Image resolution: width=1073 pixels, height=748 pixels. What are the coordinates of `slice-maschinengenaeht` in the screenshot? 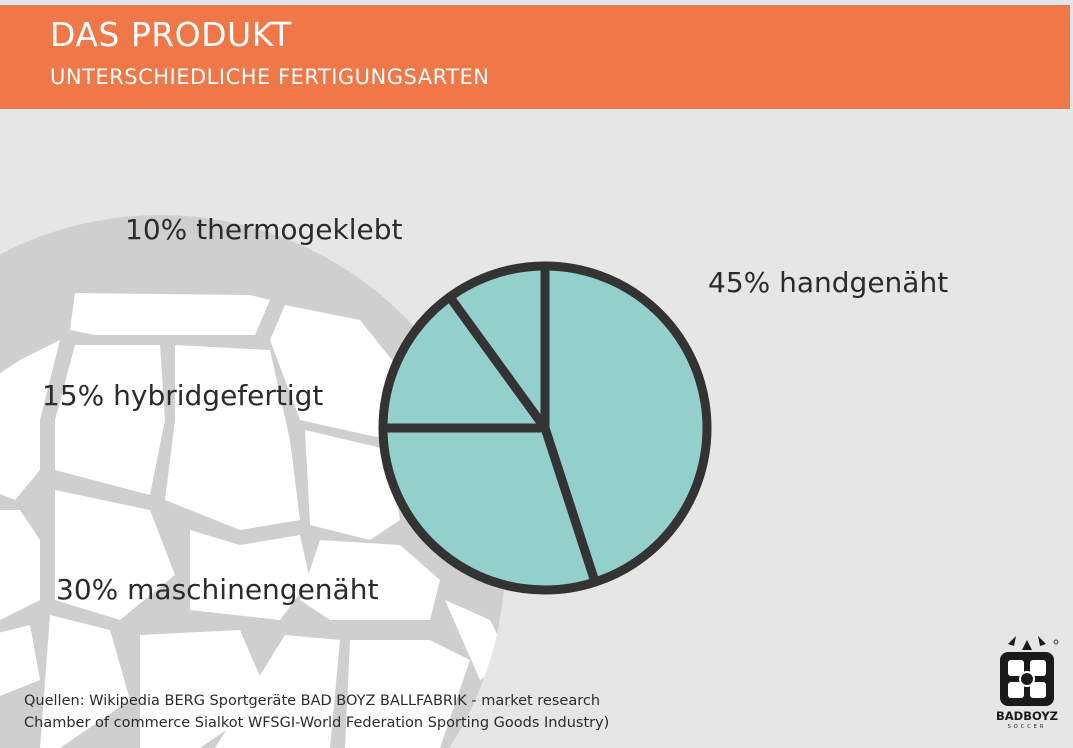 It's located at (489, 509).